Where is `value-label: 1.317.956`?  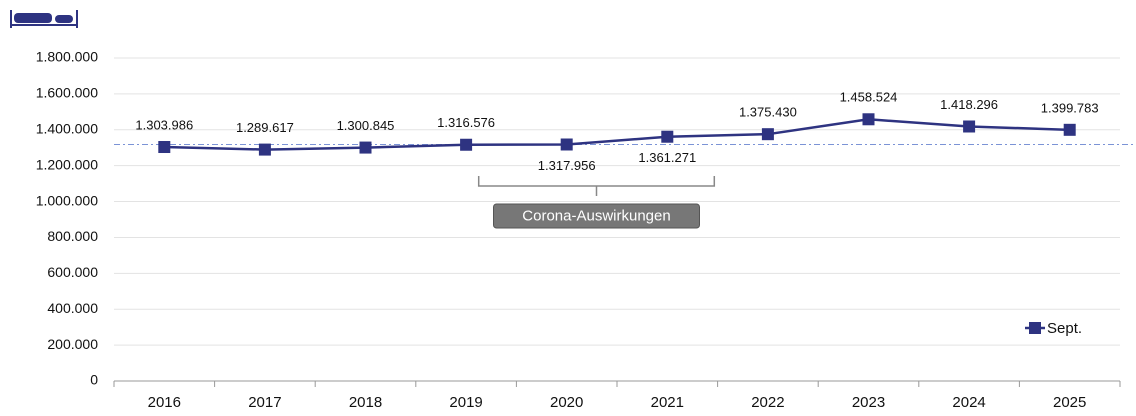 value-label: 1.317.956 is located at coordinates (567, 165).